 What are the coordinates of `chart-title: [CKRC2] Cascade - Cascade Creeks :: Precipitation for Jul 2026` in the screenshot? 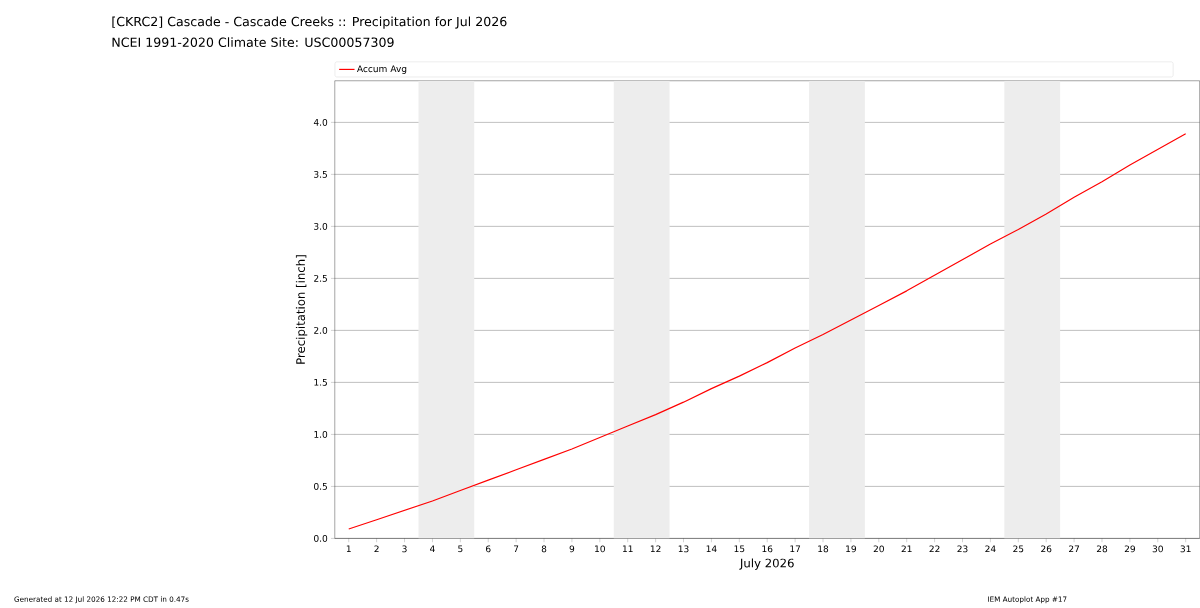 It's located at (309, 22).